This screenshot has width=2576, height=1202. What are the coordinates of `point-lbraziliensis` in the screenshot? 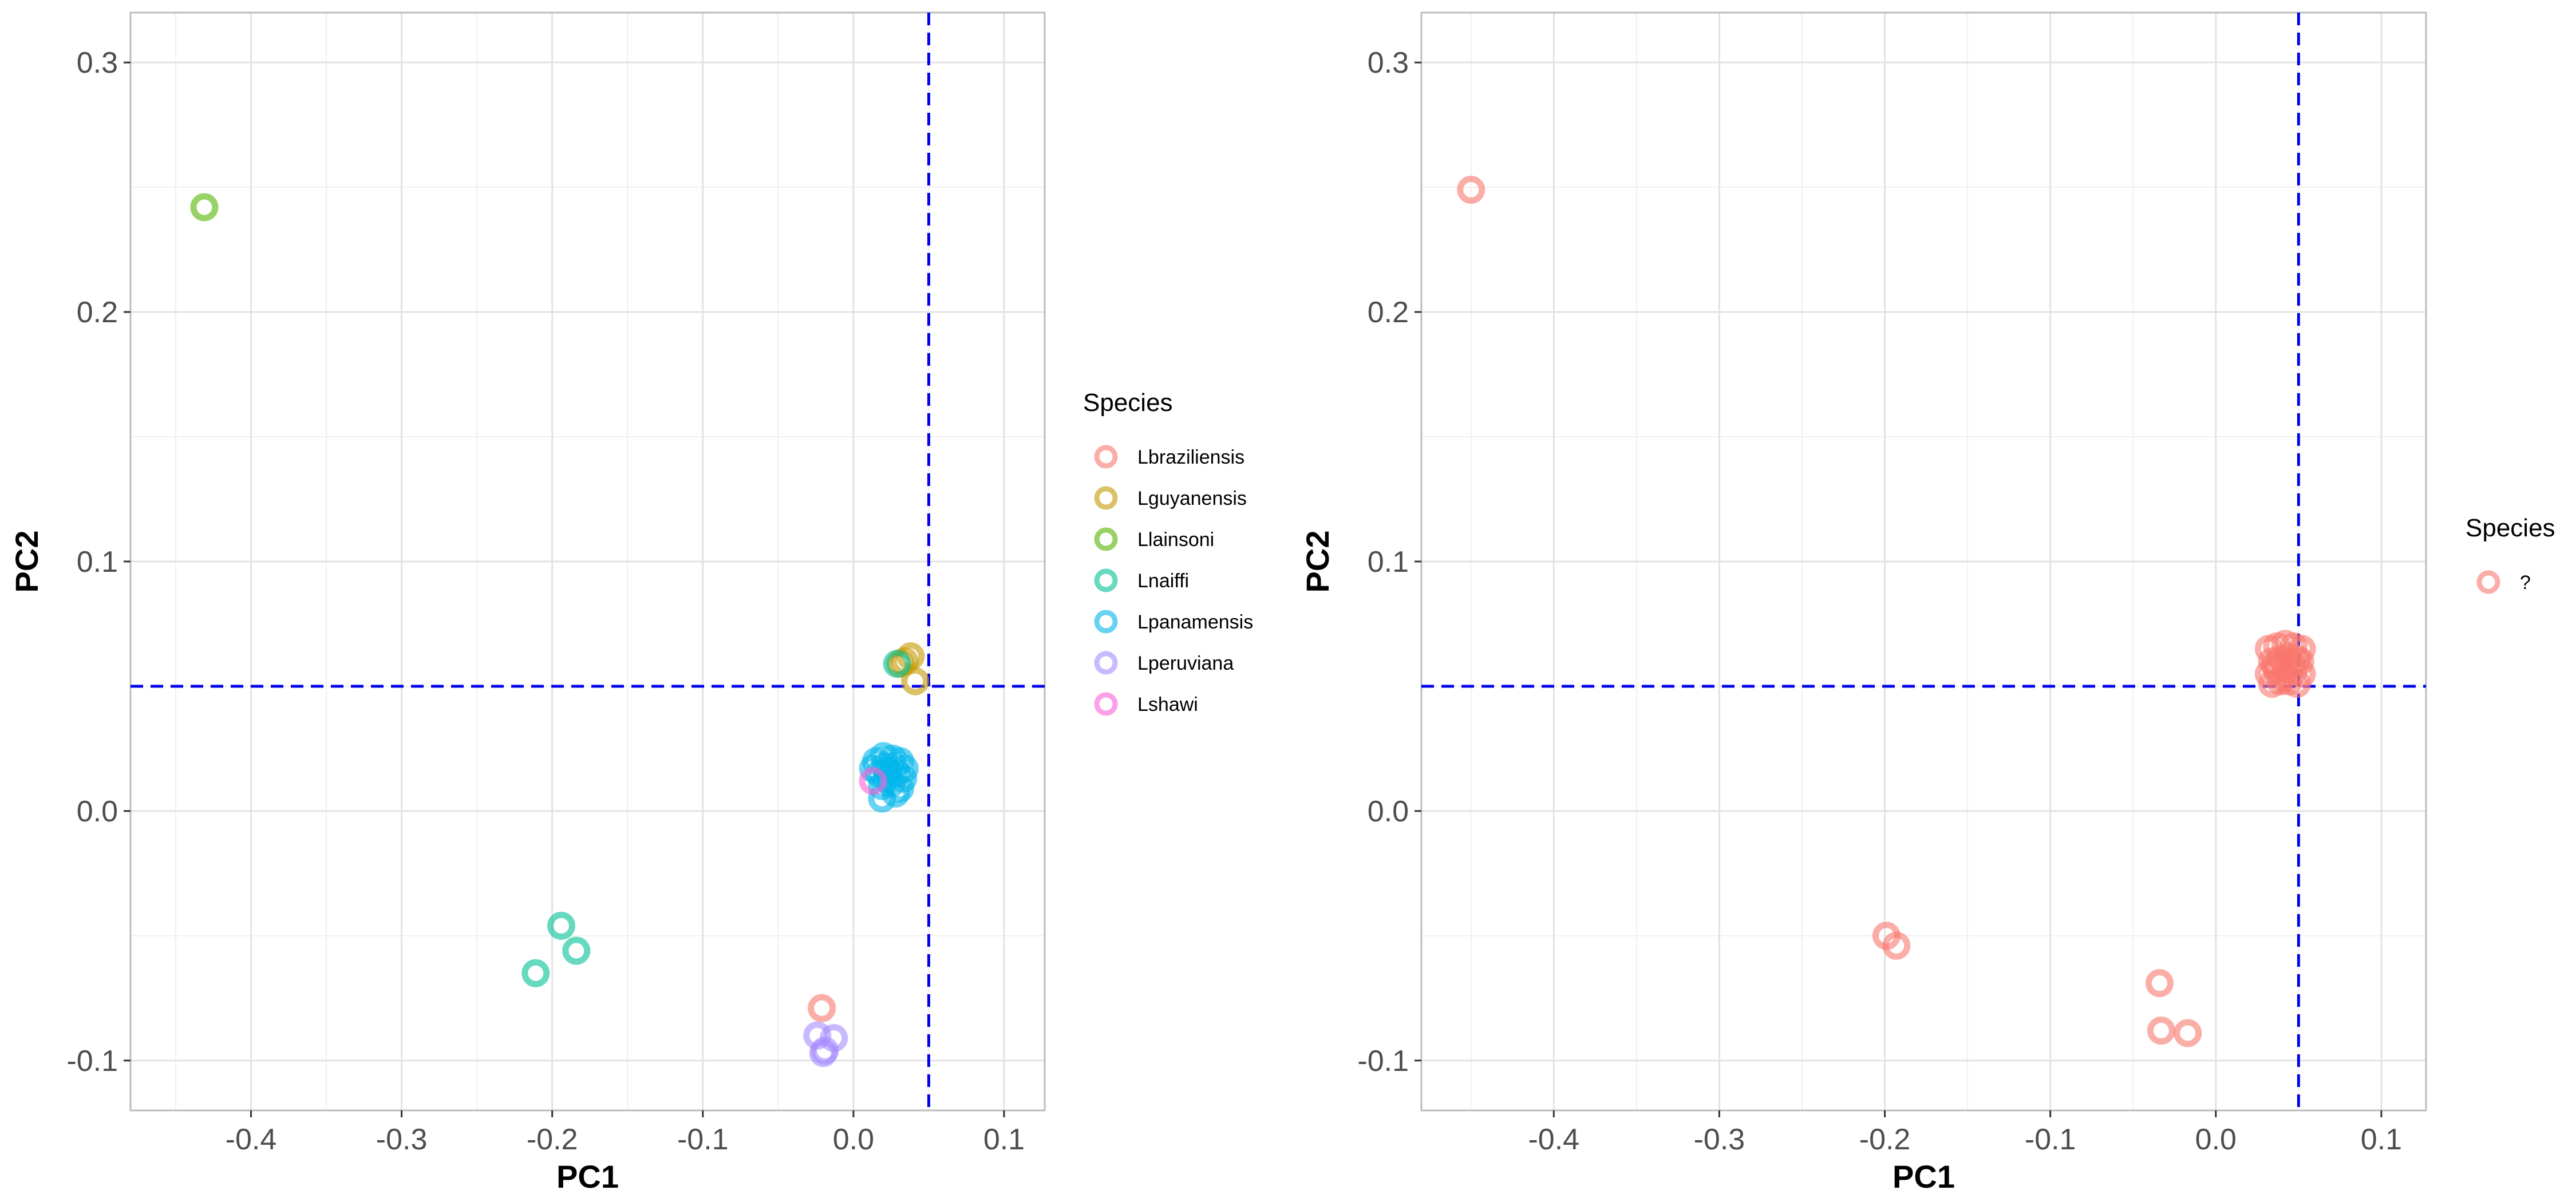 It's located at (822, 1008).